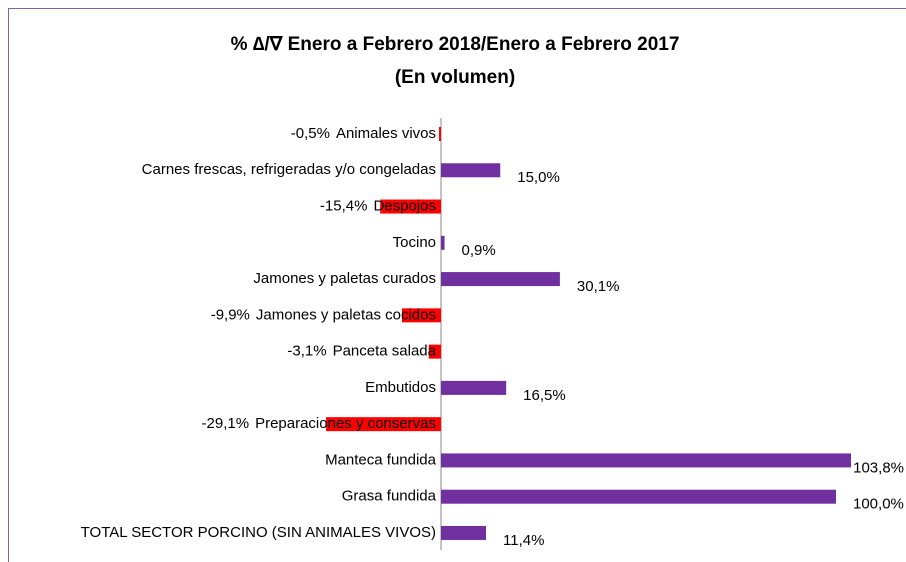  What do you see at coordinates (381, 459) in the screenshot?
I see `category-label: Manteca fundida` at bounding box center [381, 459].